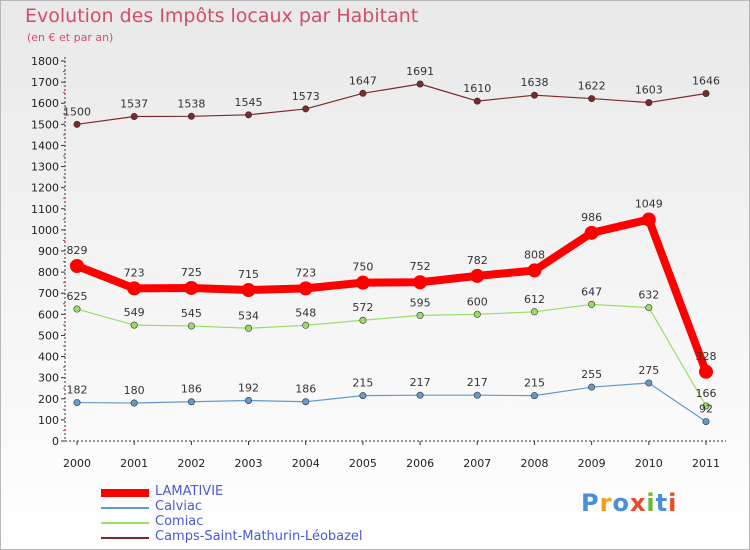  Describe the element at coordinates (648, 370) in the screenshot. I see `data-label: 275` at that location.